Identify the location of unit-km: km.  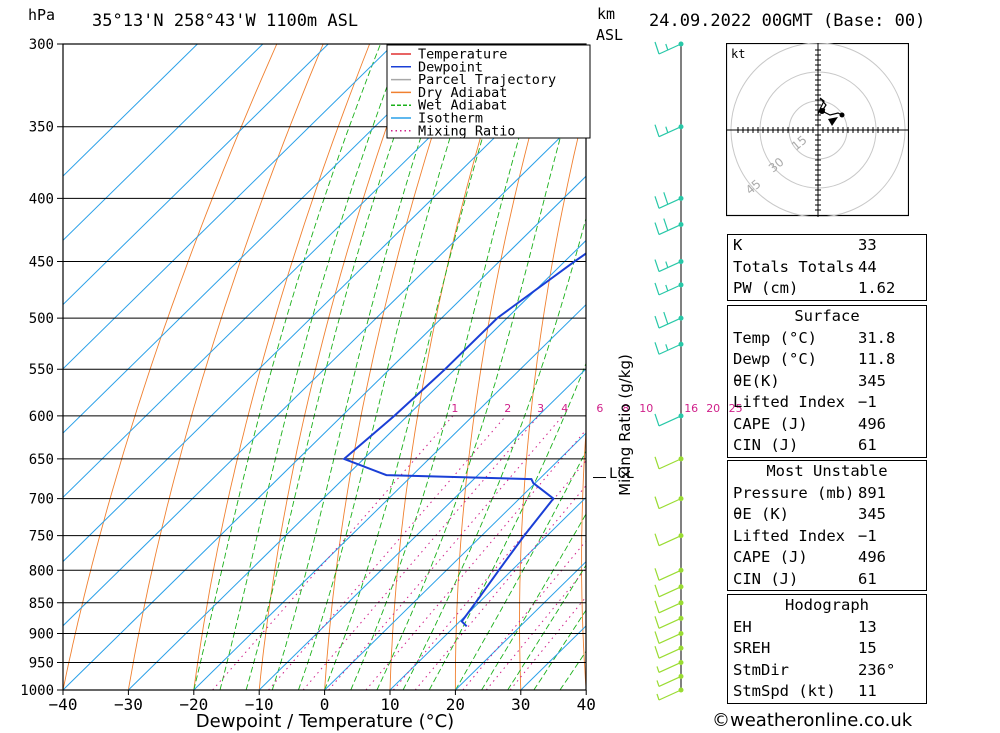
(606, 14).